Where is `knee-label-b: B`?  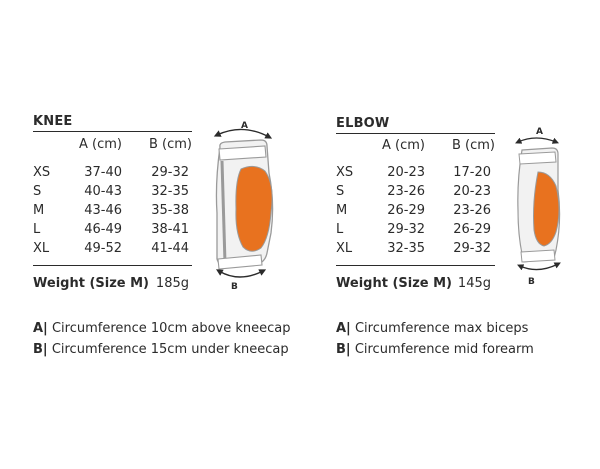
knee-label-b: B is located at coordinates (234, 287).